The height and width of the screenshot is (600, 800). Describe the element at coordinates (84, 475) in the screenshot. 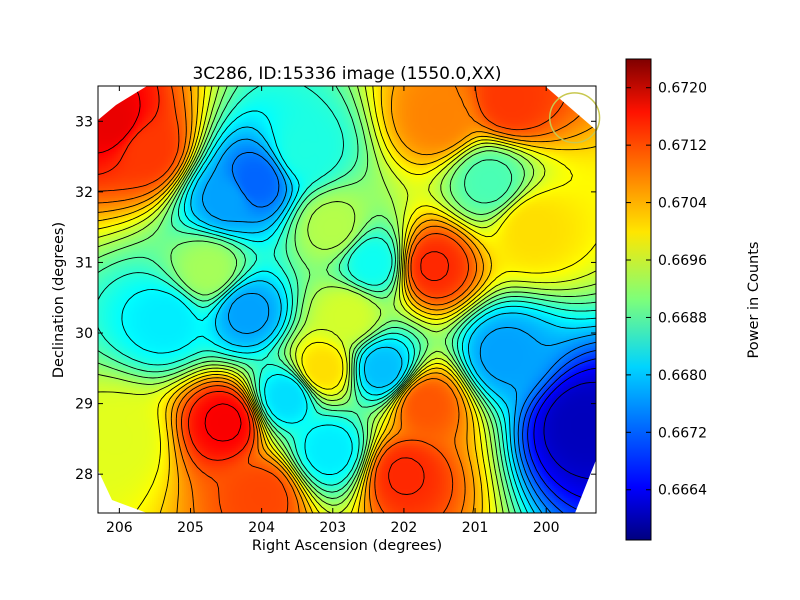

I see `y-tick-label: 28` at that location.